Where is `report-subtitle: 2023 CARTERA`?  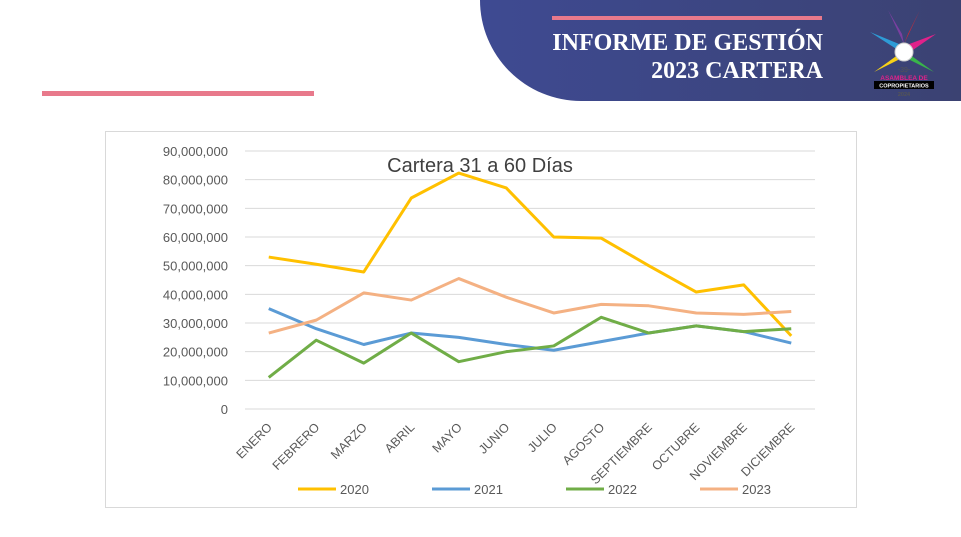 report-subtitle: 2023 CARTERA is located at coordinates (737, 71).